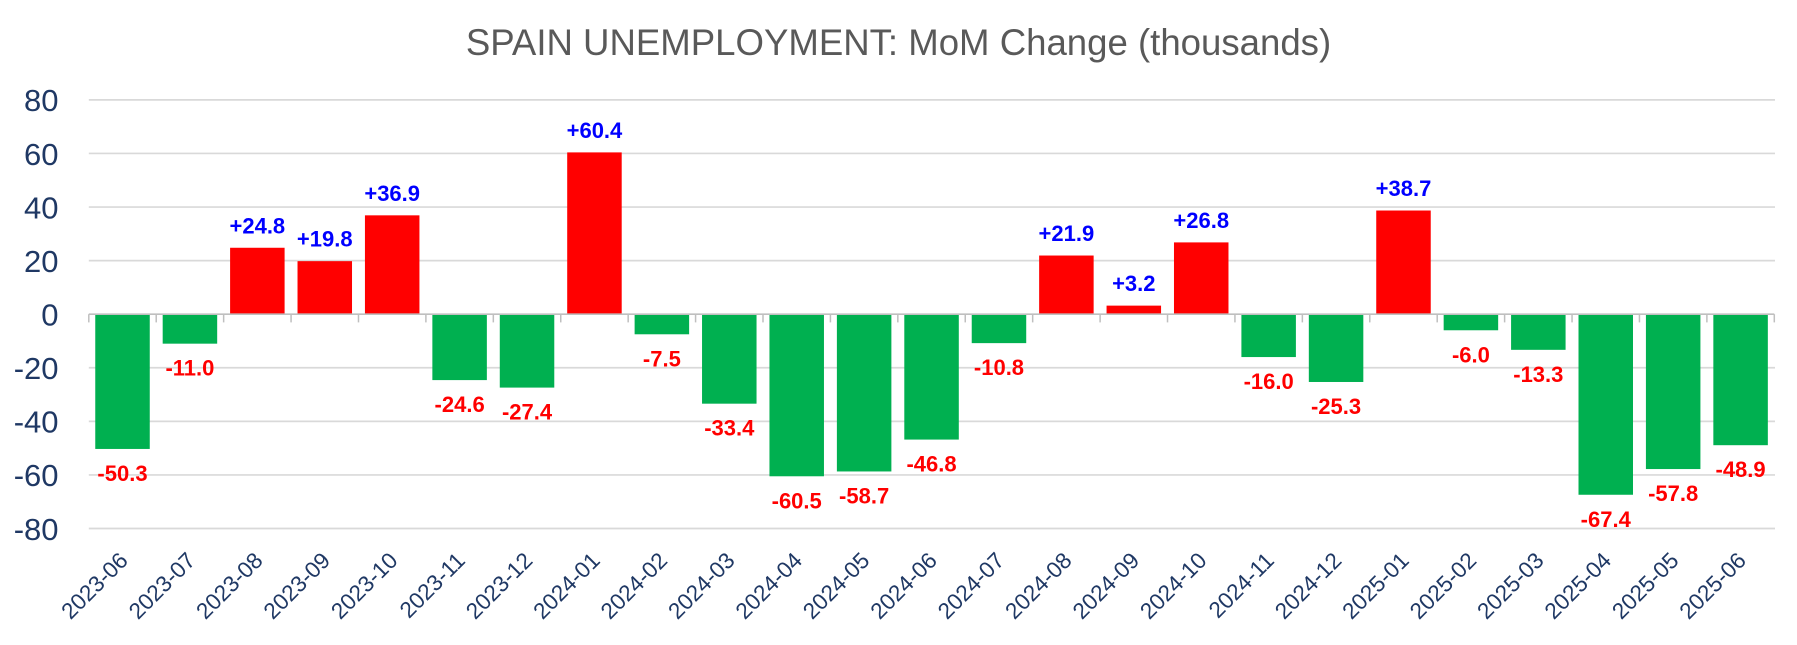 Image resolution: width=1797 pixels, height=645 pixels. Describe the element at coordinates (36, 475) in the screenshot. I see `svg-text: -60` at that location.